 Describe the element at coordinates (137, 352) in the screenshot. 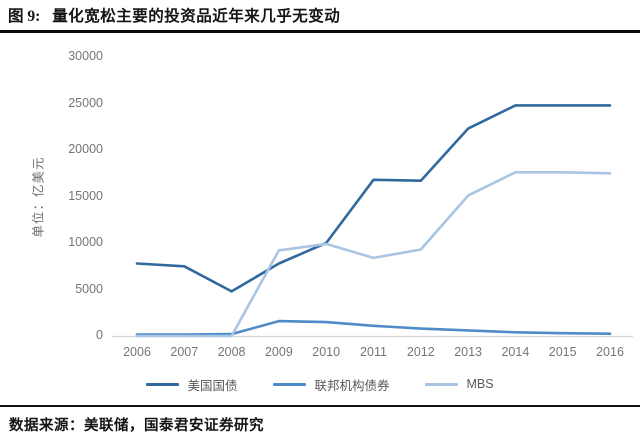

I see `x-tick-label: 2006` at that location.